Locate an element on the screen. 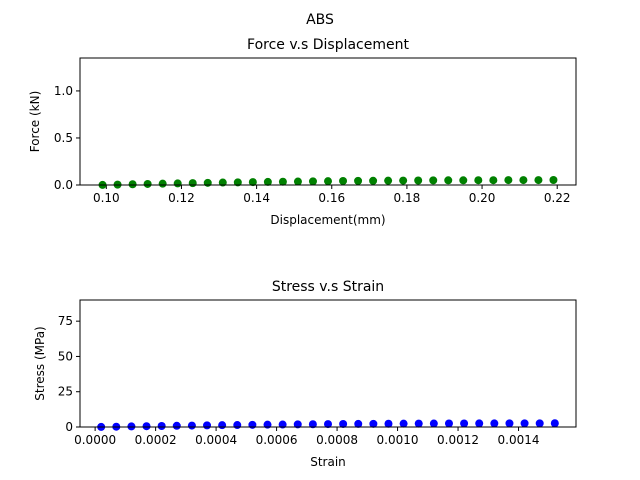 Image resolution: width=640 pixels, height=480 pixels. y-tick-label: 25 is located at coordinates (65, 392).